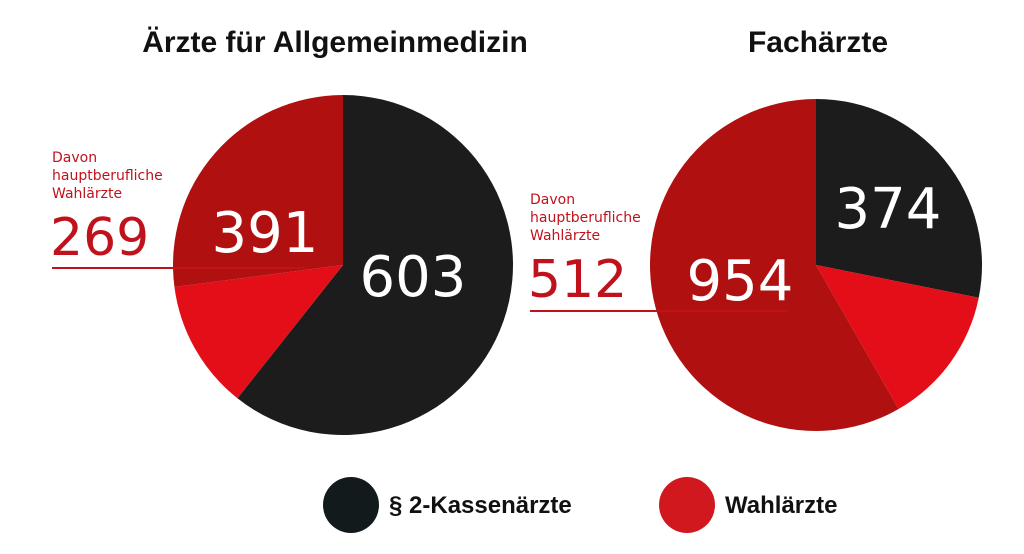  I want to click on pie-slice-hauptberuflich-allgemein, so click(257, 191).